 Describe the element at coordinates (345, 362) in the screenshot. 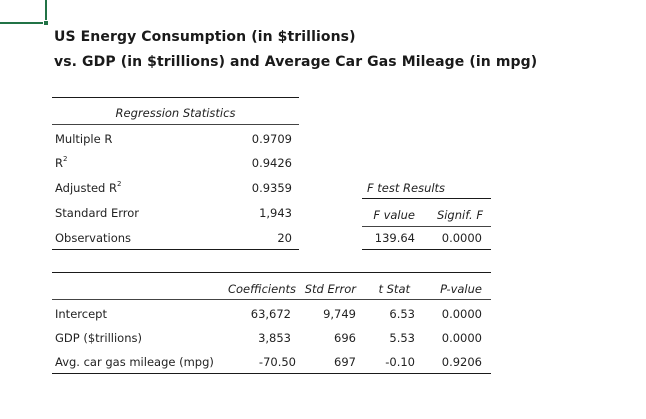

I see `stderr-value-mileage: 697` at that location.